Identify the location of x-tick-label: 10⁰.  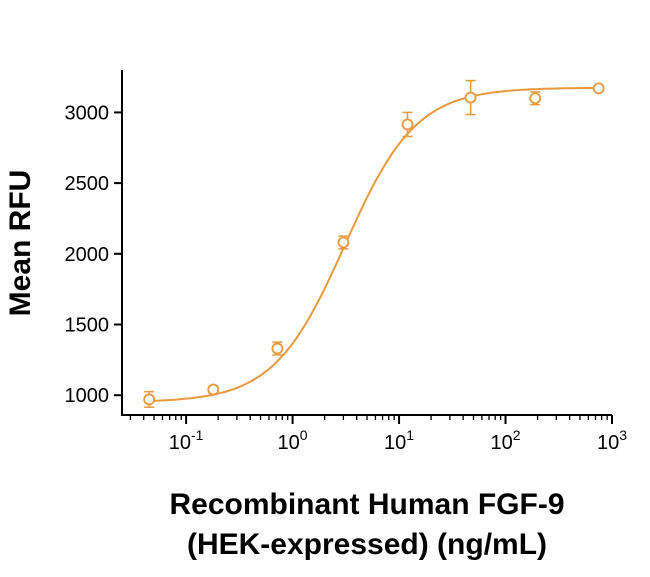
(293, 440).